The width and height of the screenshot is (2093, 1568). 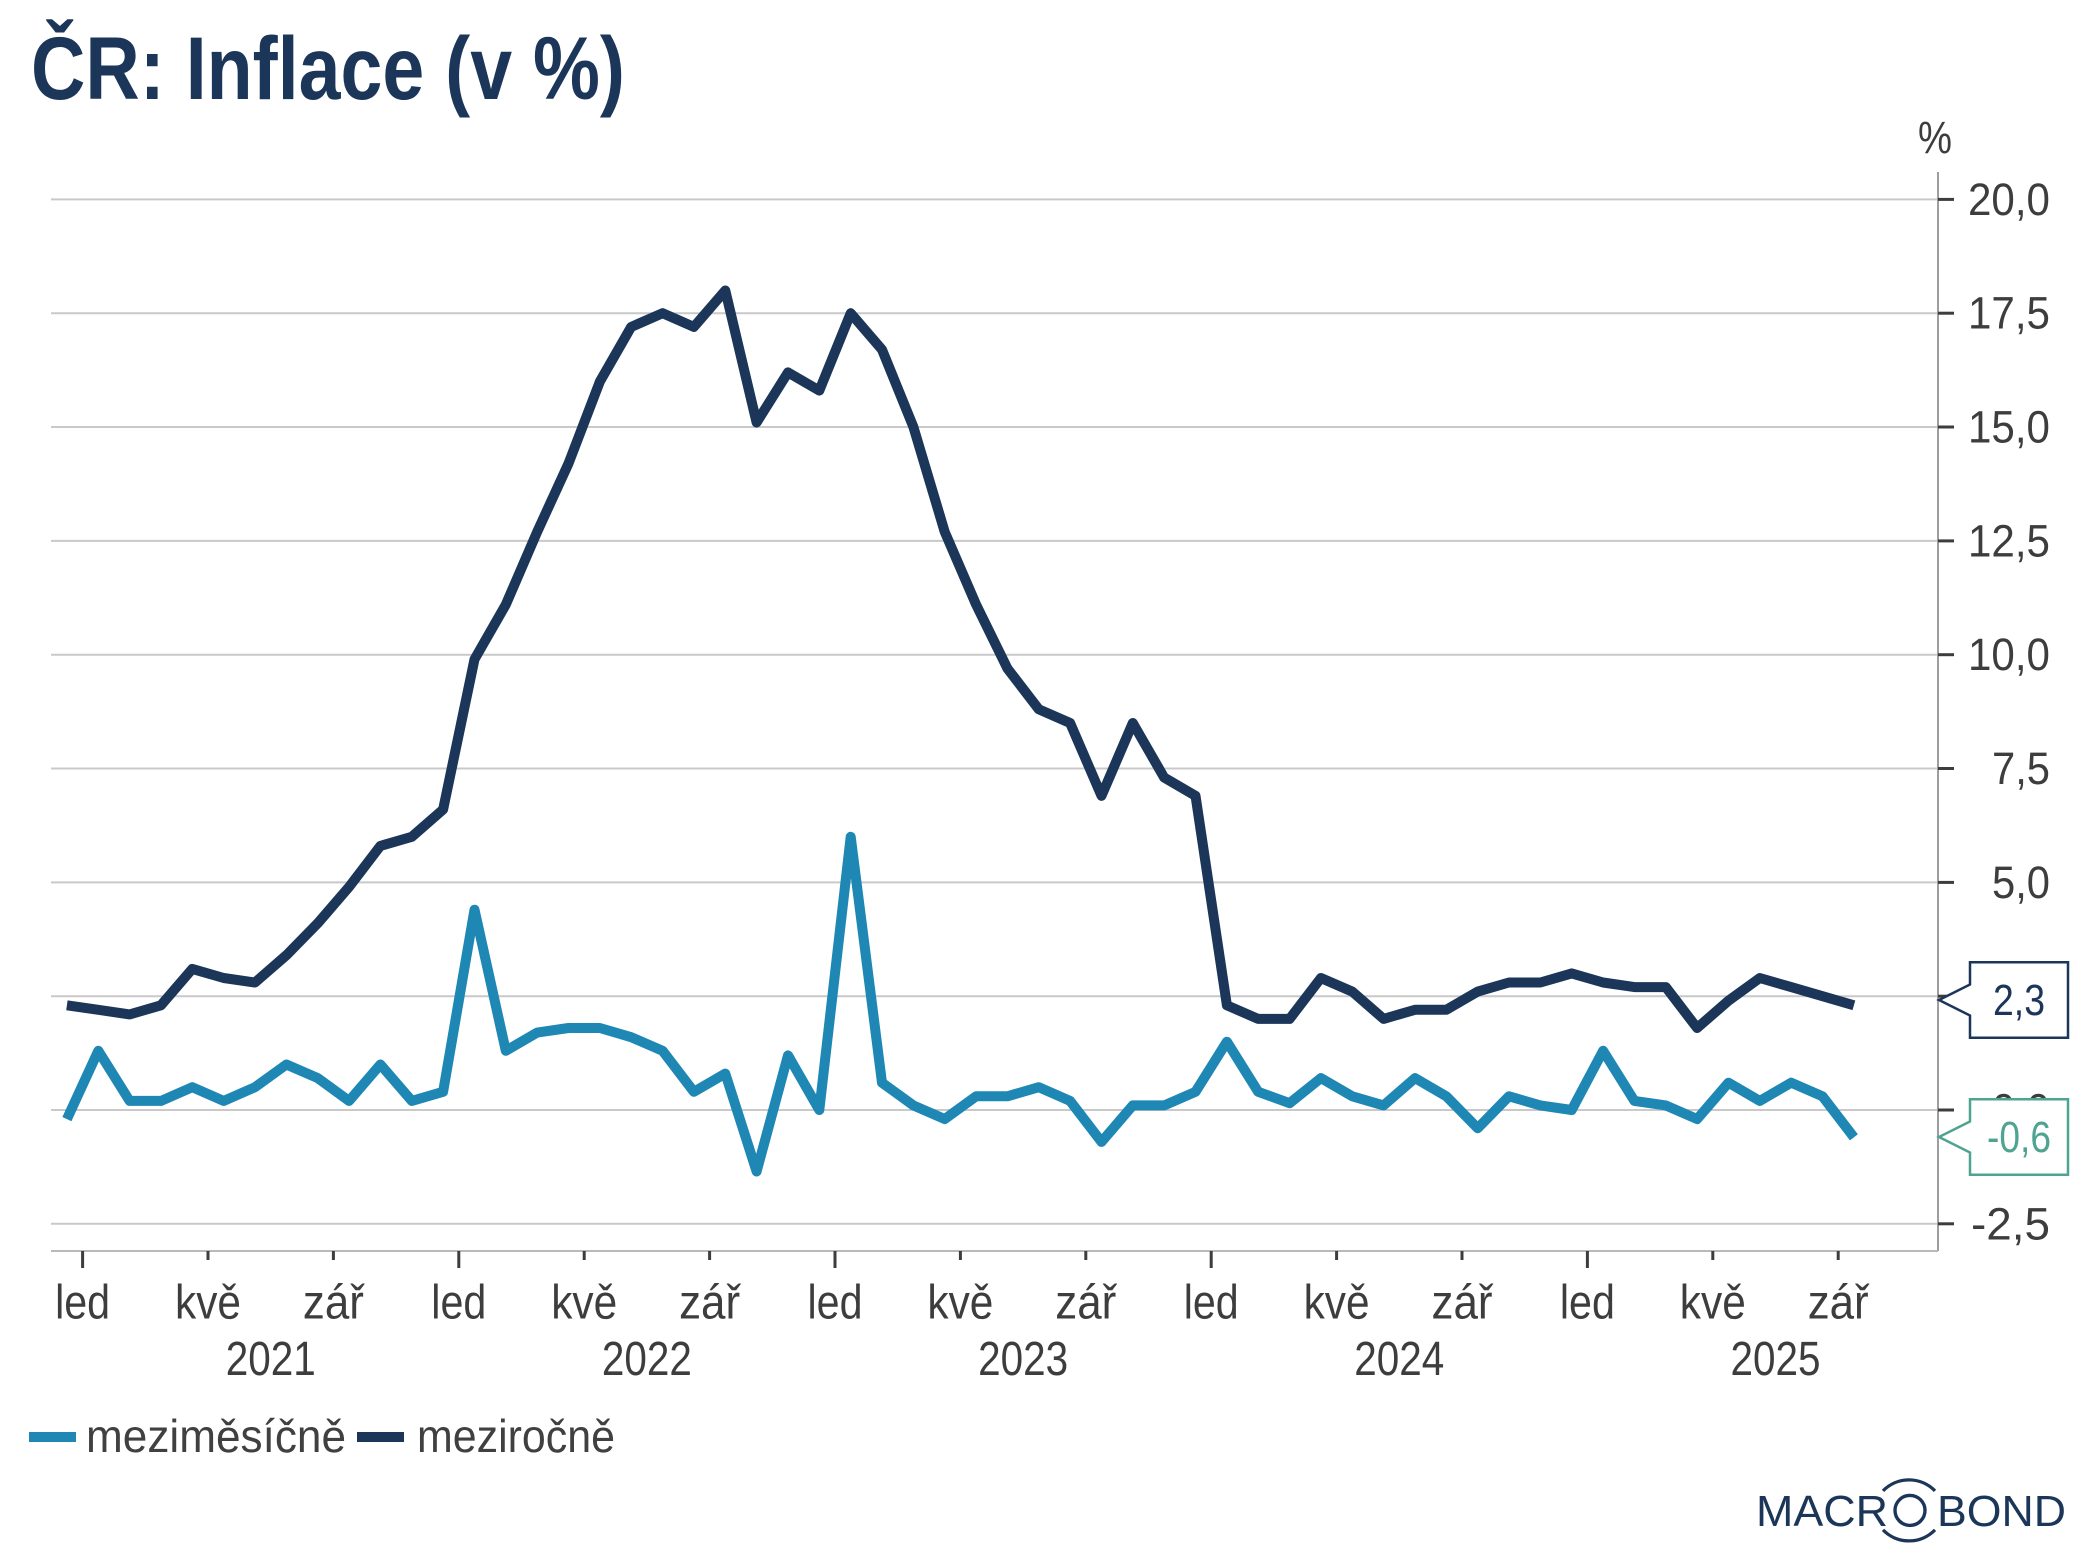 I want to click on svg-text: 2021, so click(x=271, y=1359).